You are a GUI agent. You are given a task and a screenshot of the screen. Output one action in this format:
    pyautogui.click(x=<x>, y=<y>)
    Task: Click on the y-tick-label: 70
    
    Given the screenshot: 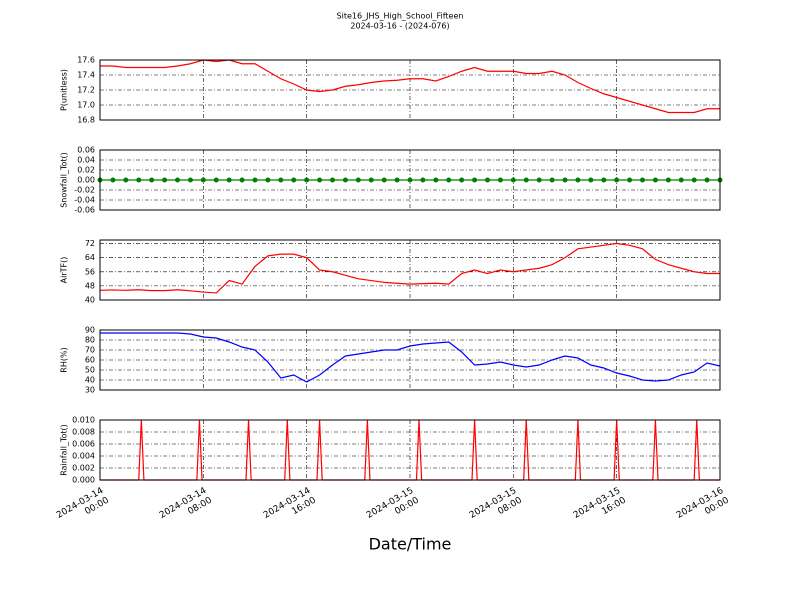 What is the action you would take?
    pyautogui.click(x=90, y=350)
    